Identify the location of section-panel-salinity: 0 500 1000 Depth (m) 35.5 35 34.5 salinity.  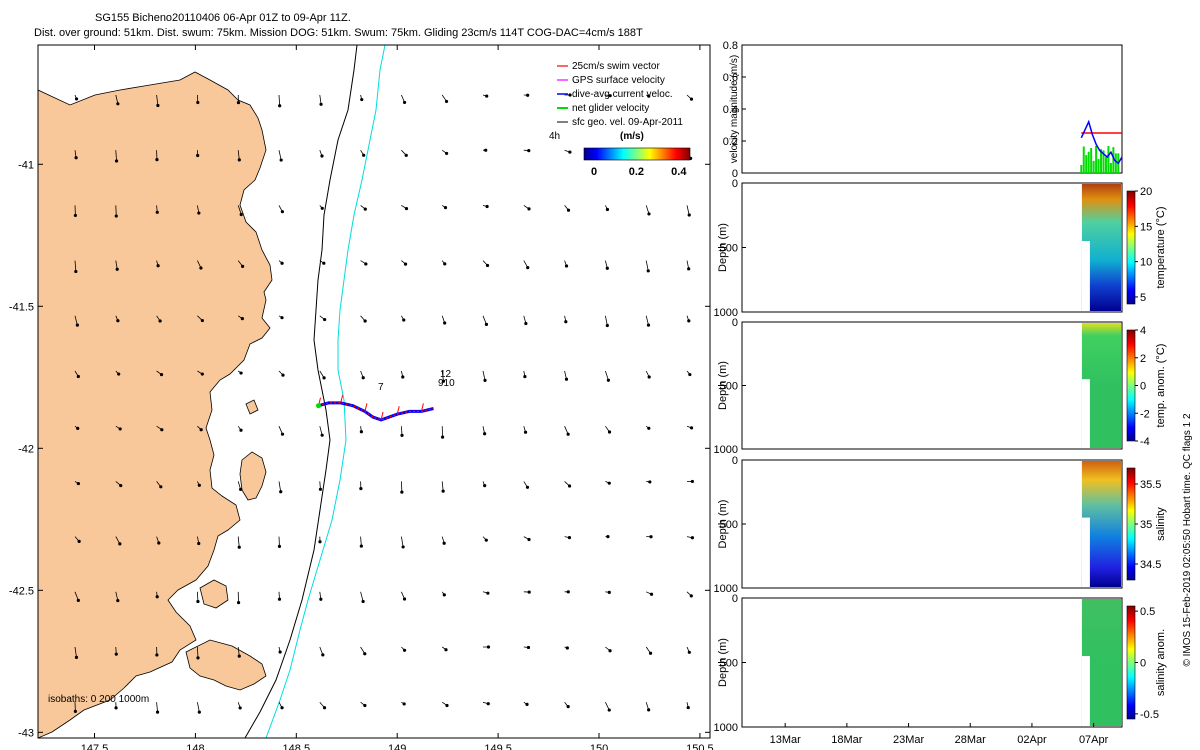
(940, 525).